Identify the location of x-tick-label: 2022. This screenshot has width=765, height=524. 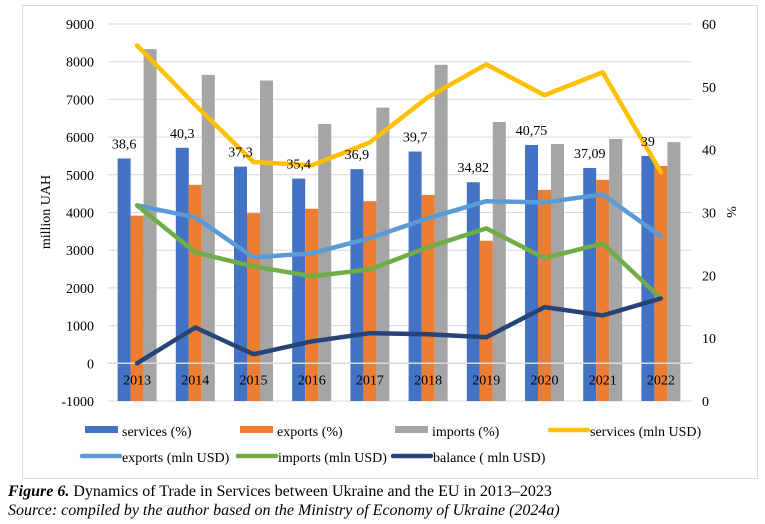
(661, 380).